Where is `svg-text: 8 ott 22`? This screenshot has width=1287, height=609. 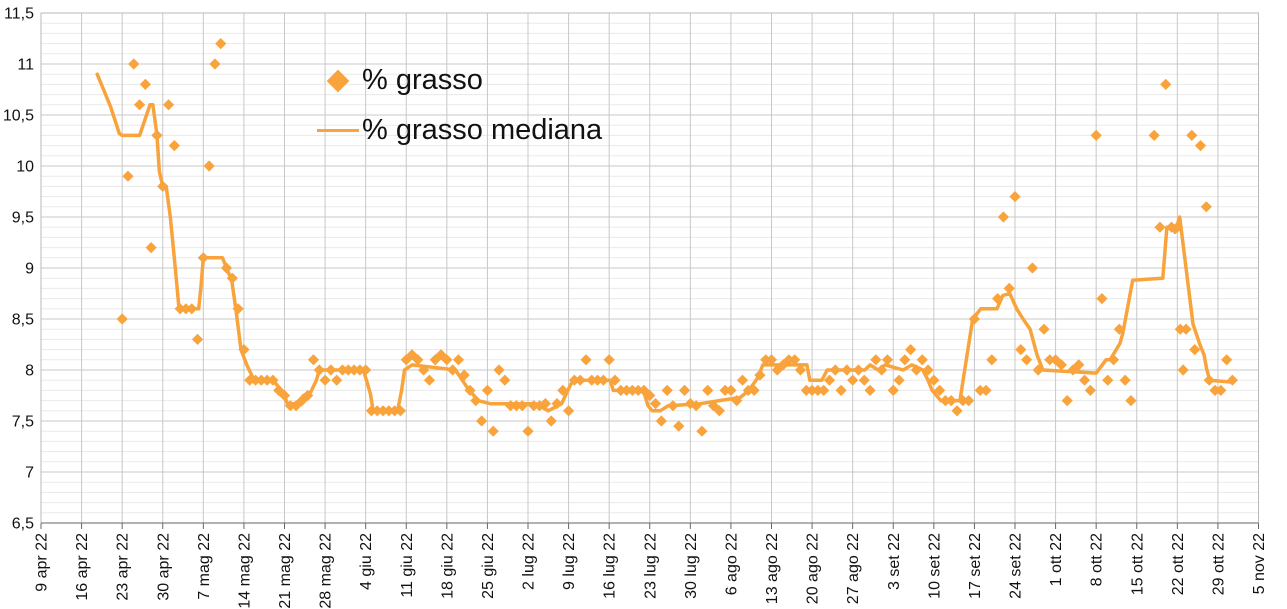
svg-text: 8 ott 22 is located at coordinates (1097, 559).